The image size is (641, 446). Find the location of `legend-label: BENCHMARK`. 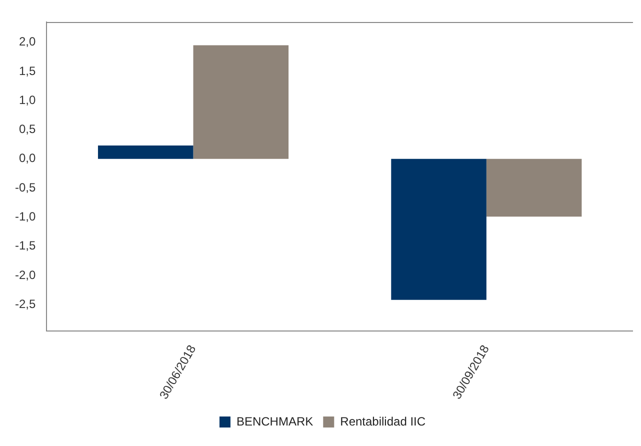

legend-label: BENCHMARK is located at coordinates (275, 421).